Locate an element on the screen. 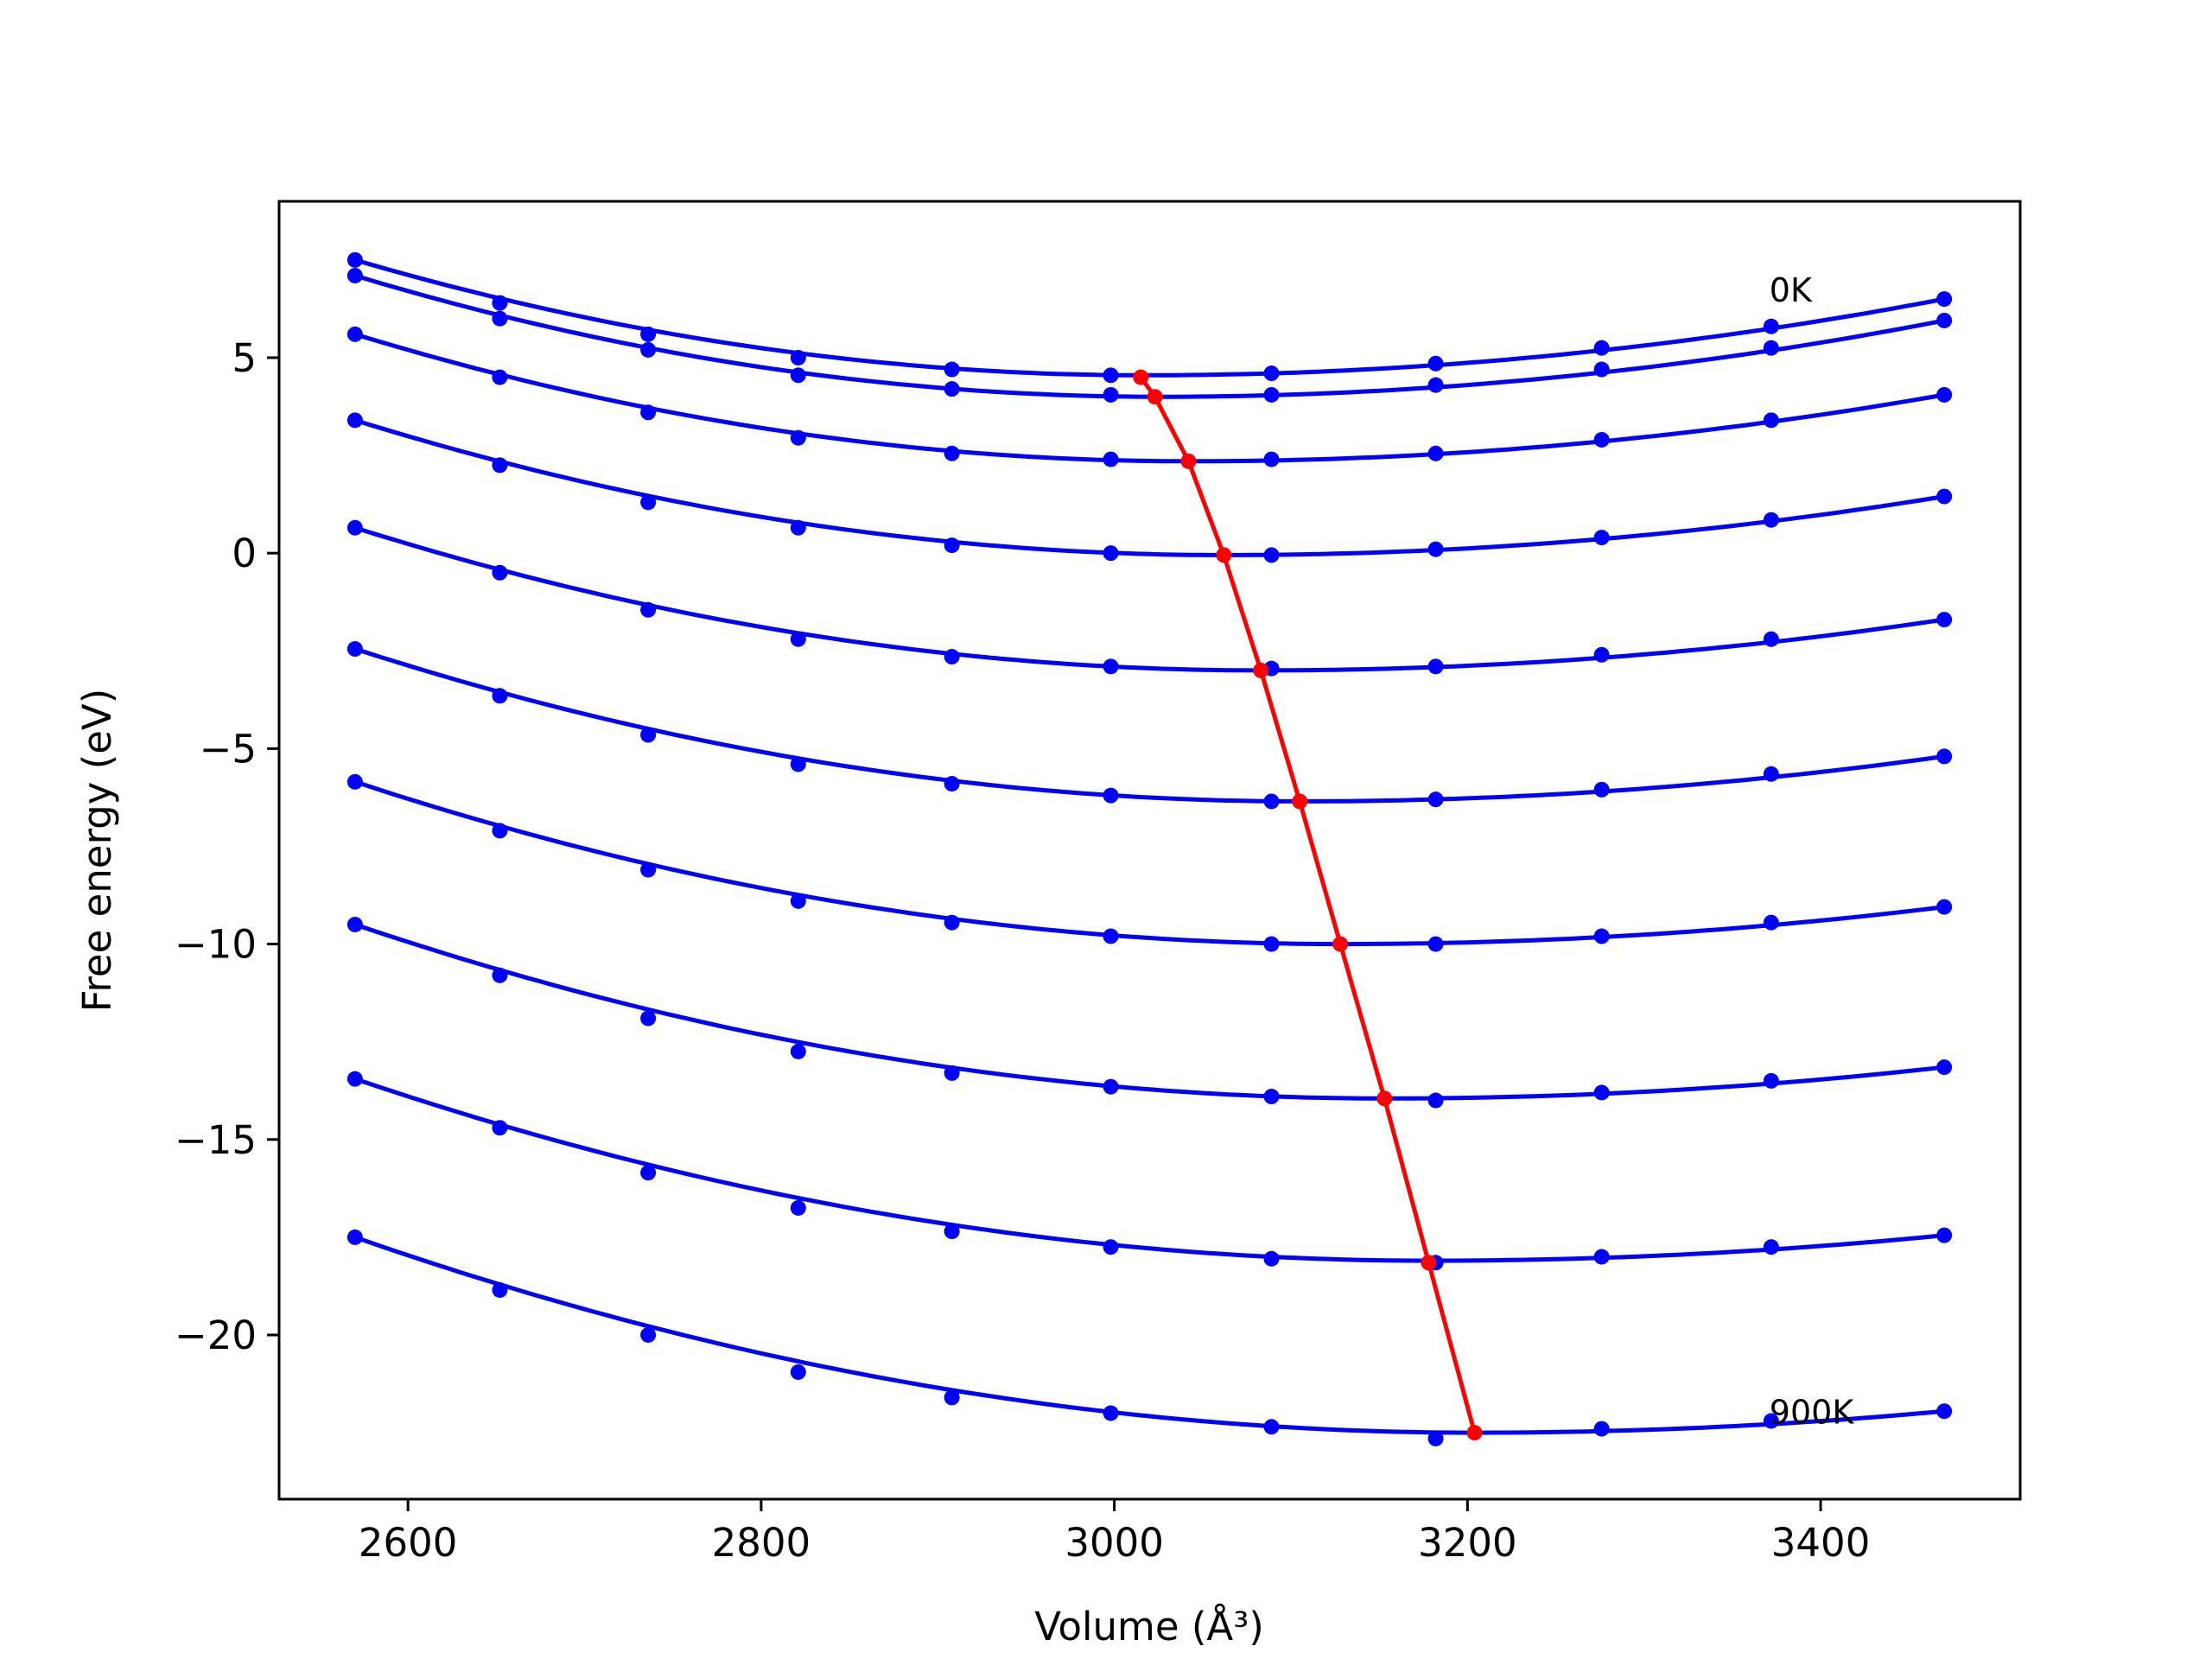 The width and height of the screenshot is (2212, 1659). annotation-0k: 0K is located at coordinates (1792, 290).